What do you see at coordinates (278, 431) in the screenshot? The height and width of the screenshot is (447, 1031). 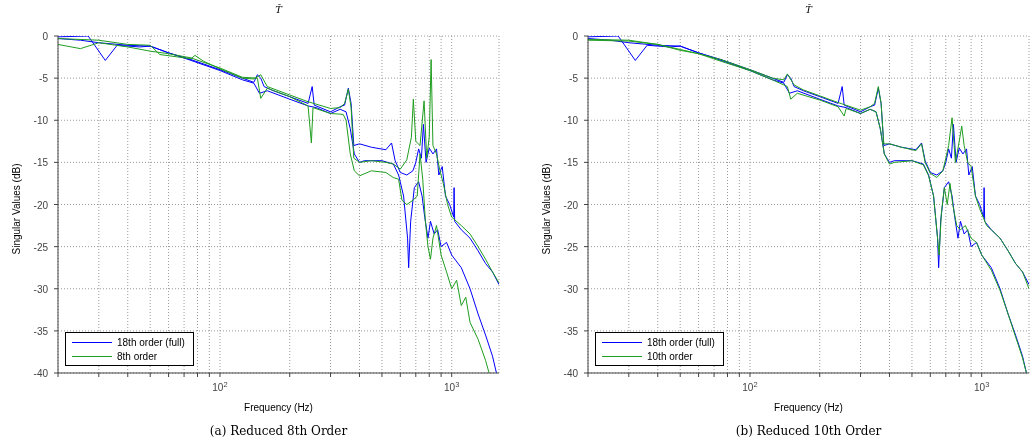 I see `text: (a) Reduced 8th Order` at bounding box center [278, 431].